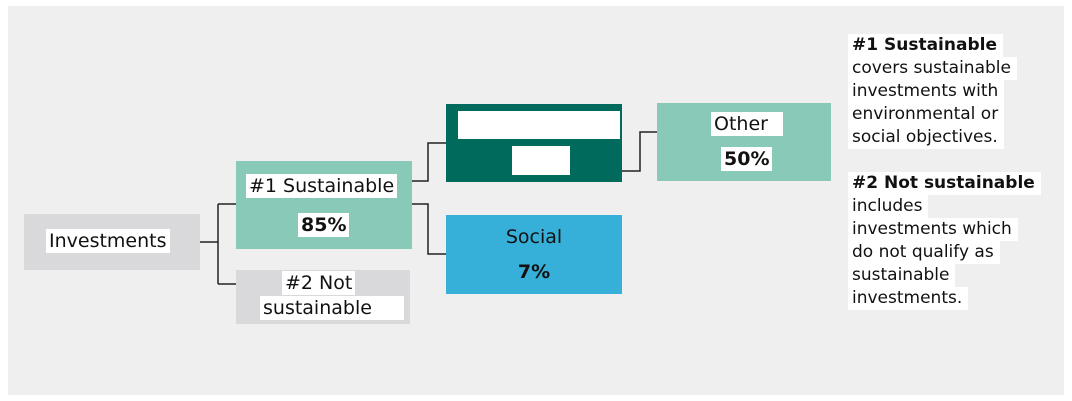 The image size is (1072, 401). What do you see at coordinates (534, 254) in the screenshot?
I see `social-box: Social 7%` at bounding box center [534, 254].